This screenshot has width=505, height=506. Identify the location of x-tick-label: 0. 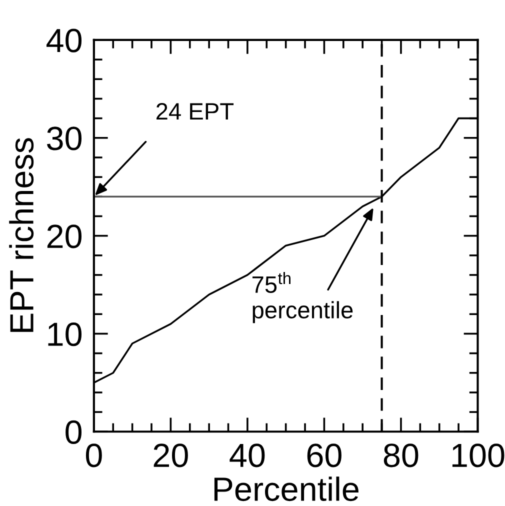
(94, 456).